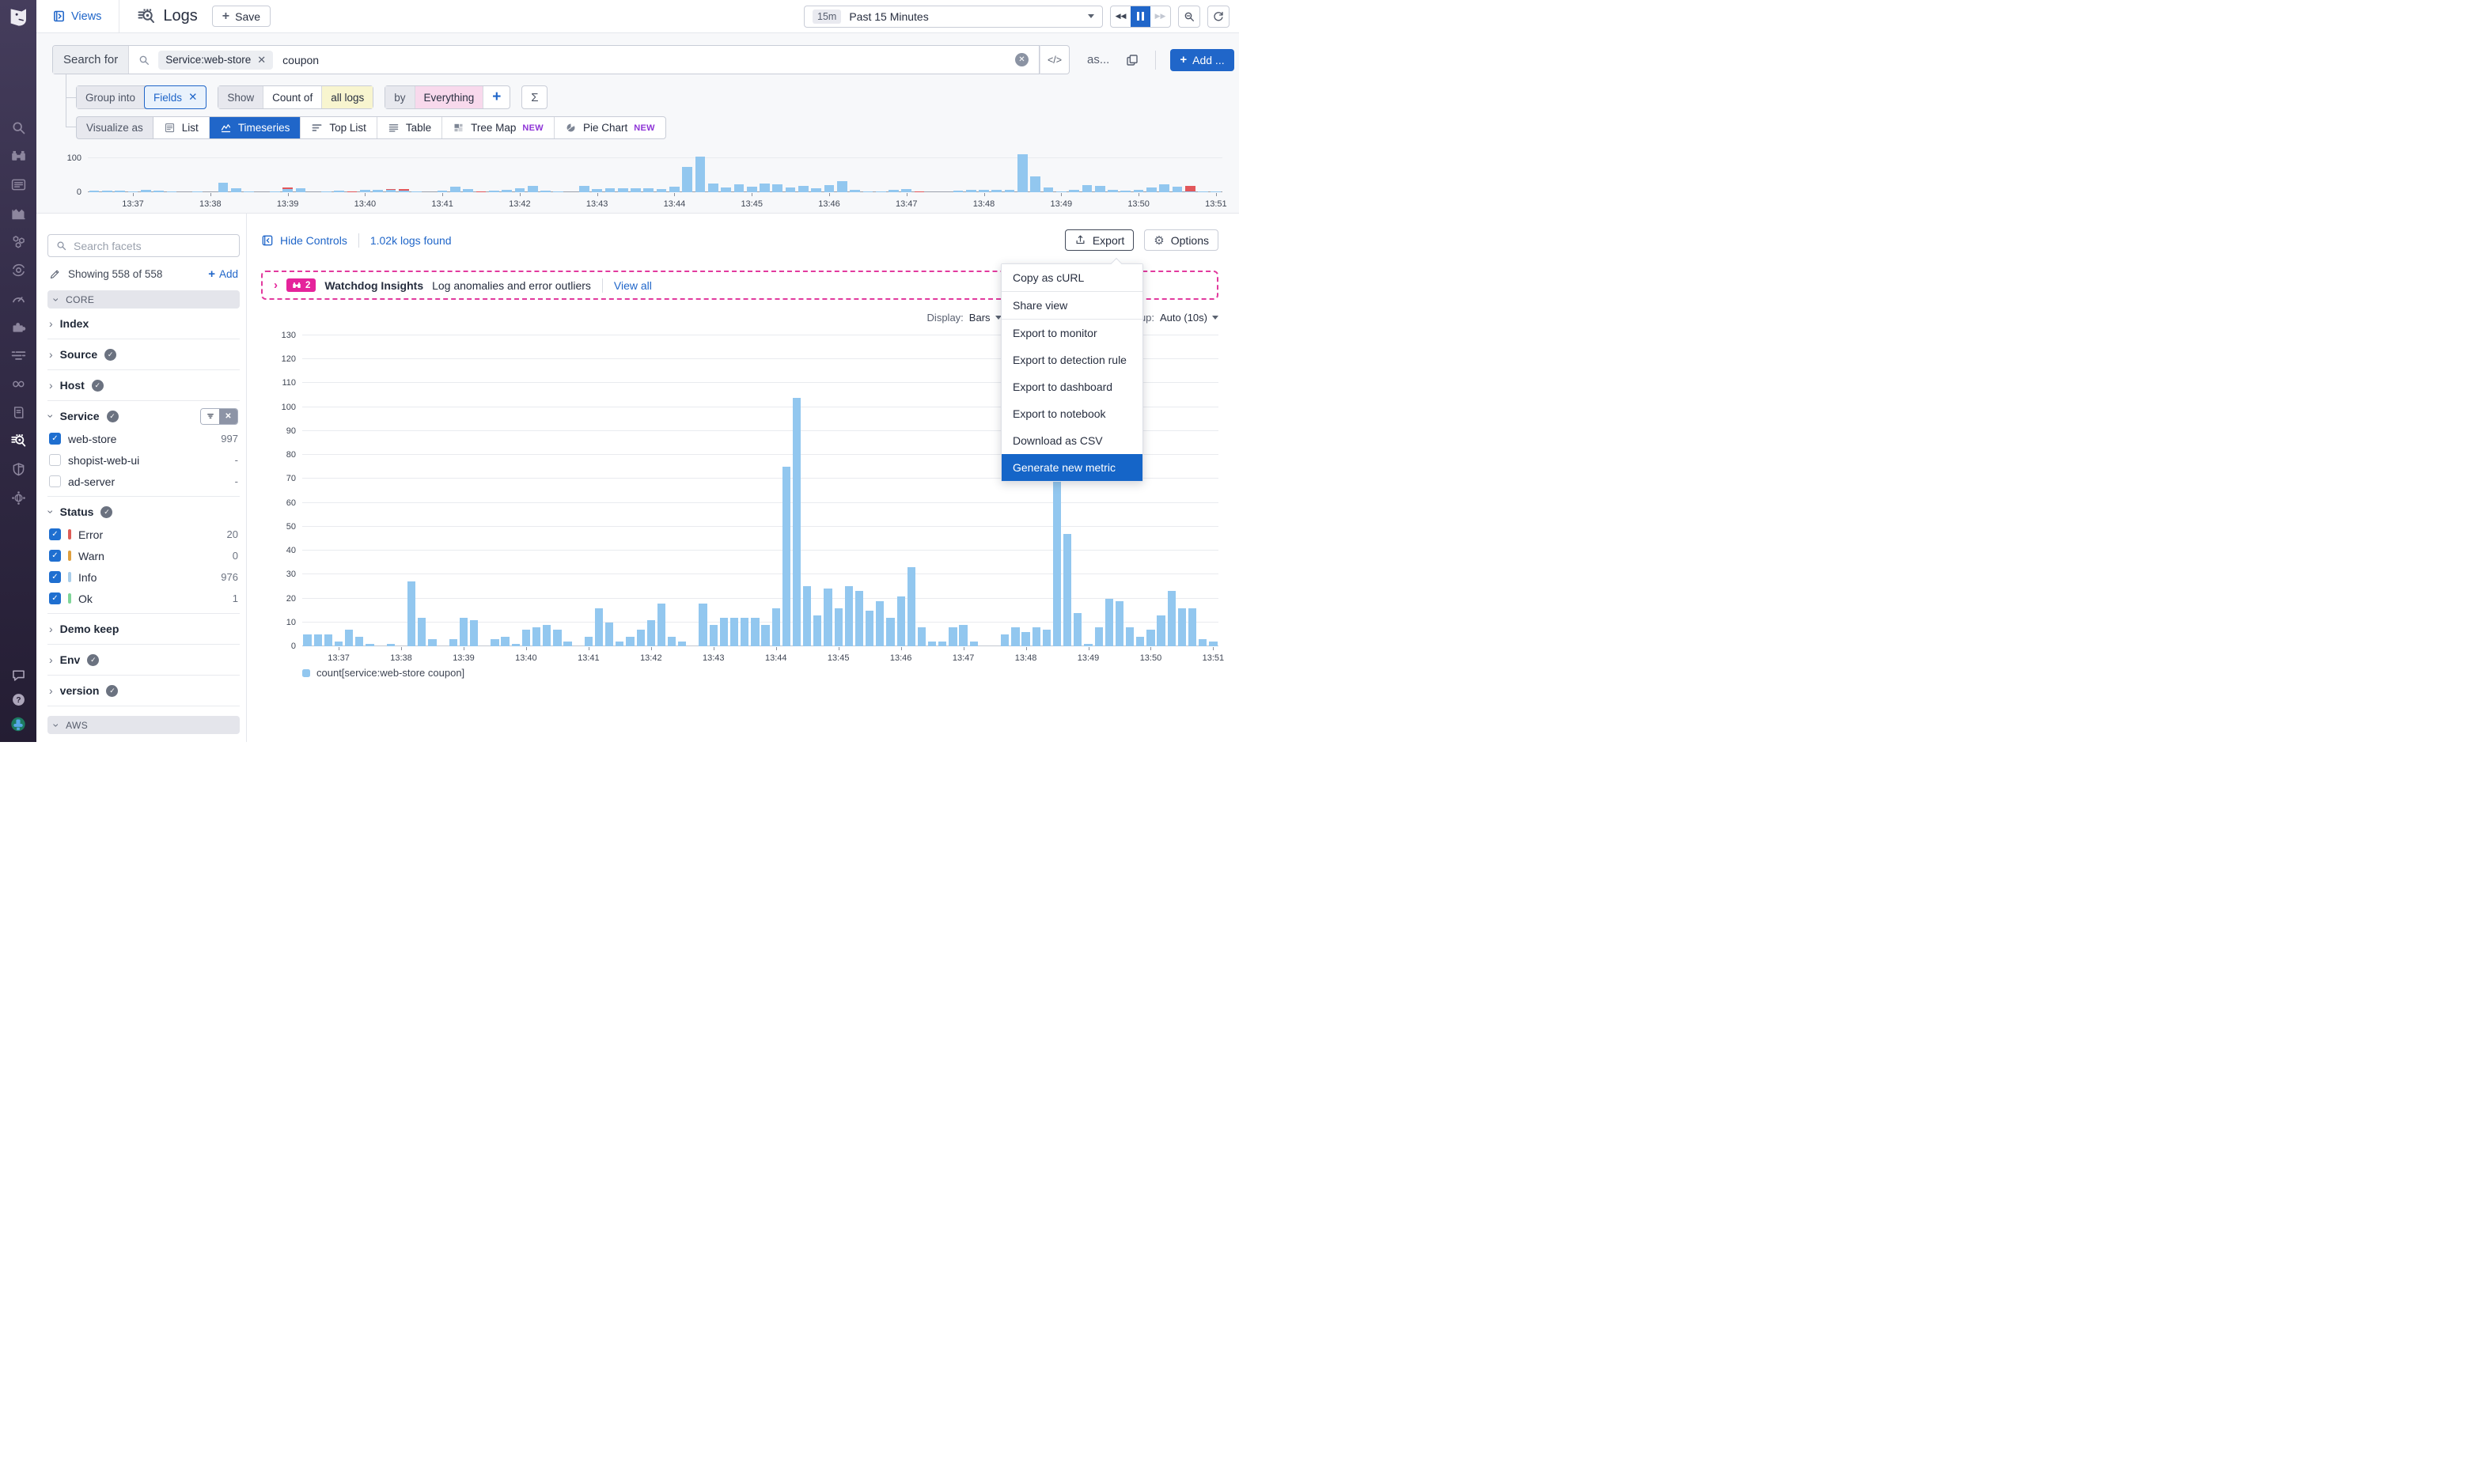 Image resolution: width=2478 pixels, height=1484 pixels. Describe the element at coordinates (69, 323) in the screenshot. I see `facet-index: › Index` at that location.